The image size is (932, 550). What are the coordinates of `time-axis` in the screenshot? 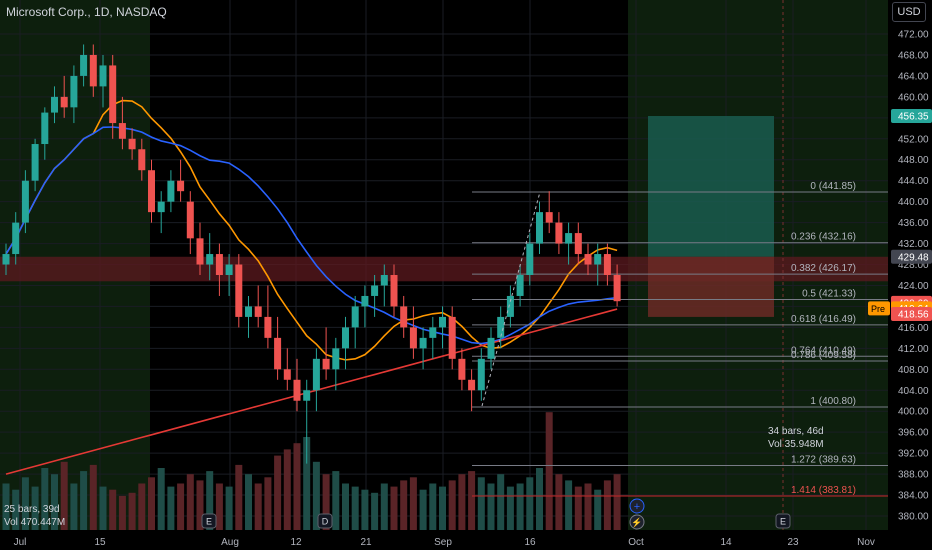 It's located at (466, 540).